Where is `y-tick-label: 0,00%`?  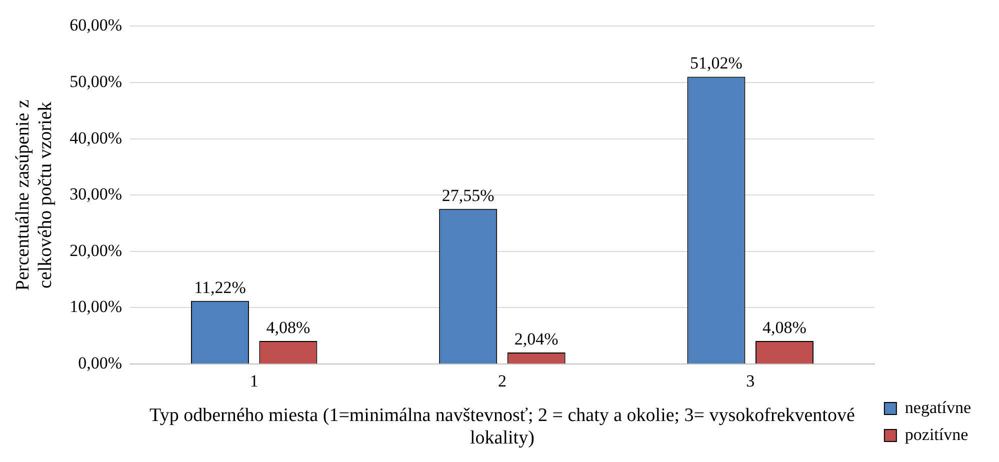 y-tick-label: 0,00% is located at coordinates (100, 362).